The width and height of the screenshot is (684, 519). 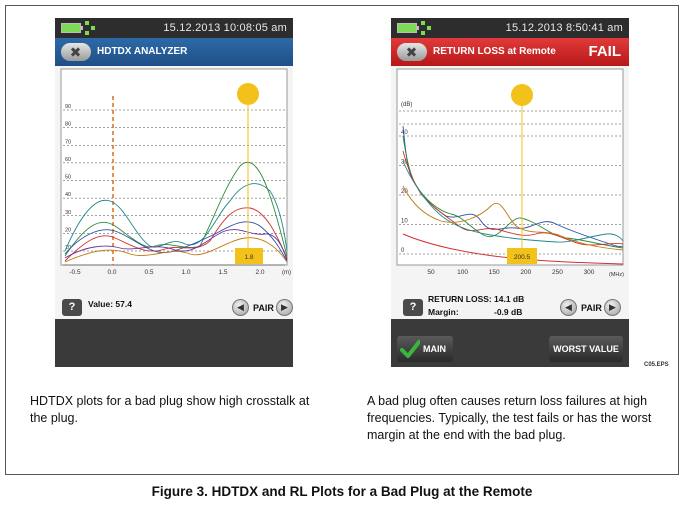 I want to click on return-loss-label: RETURN LOSS:, so click(x=460, y=299).